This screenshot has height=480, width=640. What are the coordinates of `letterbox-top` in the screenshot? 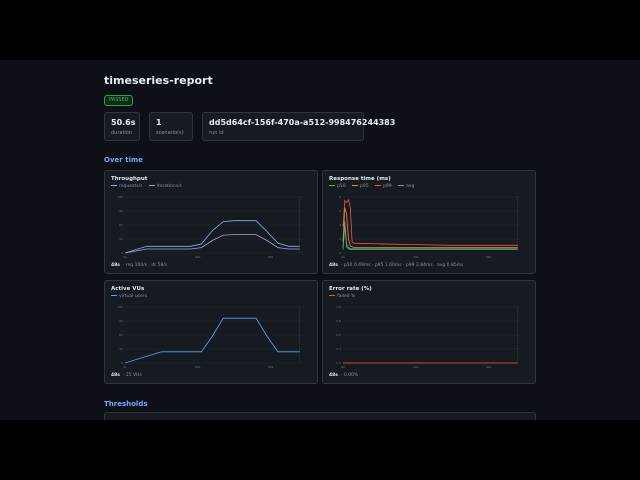 It's located at (320, 30).